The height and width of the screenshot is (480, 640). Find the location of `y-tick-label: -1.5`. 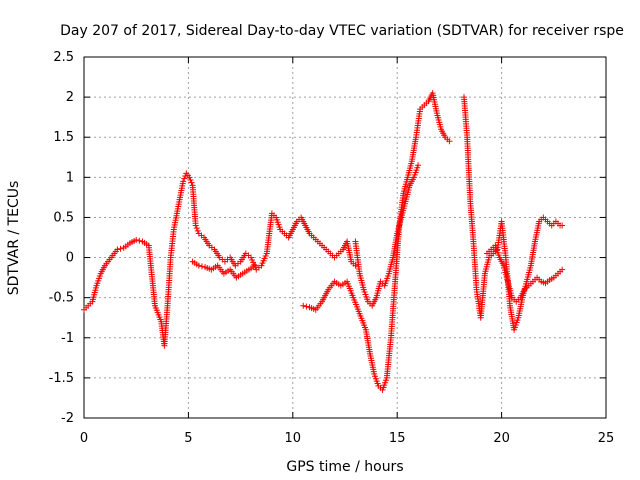

y-tick-label: -1.5 is located at coordinates (61, 378).